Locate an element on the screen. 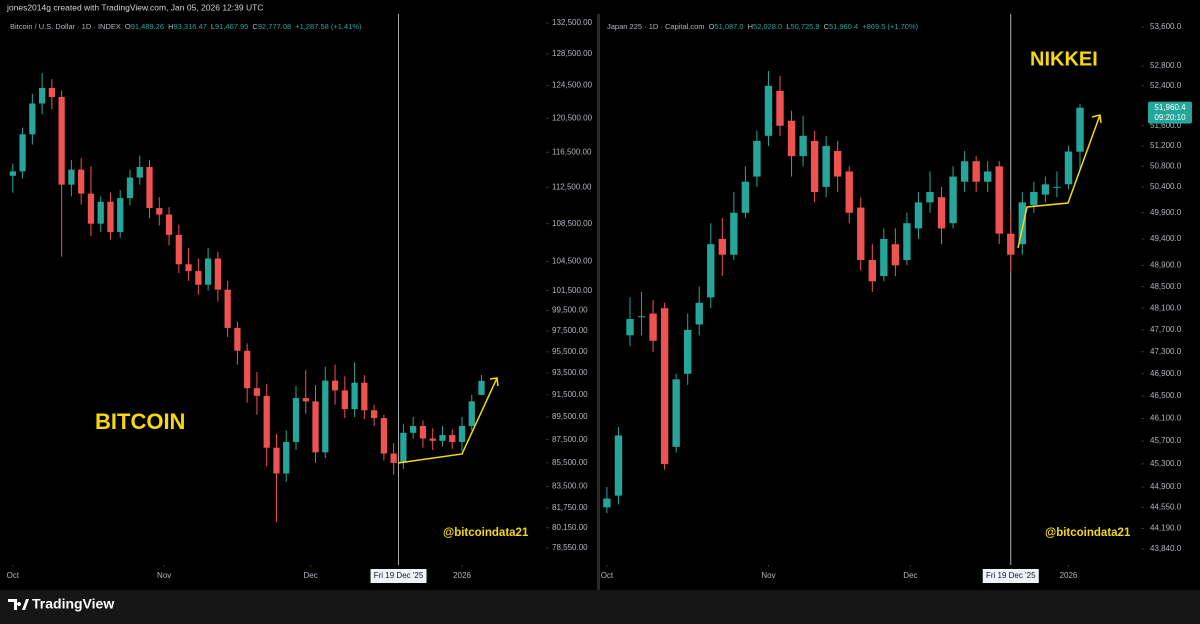  legend-key: H is located at coordinates (750, 26).